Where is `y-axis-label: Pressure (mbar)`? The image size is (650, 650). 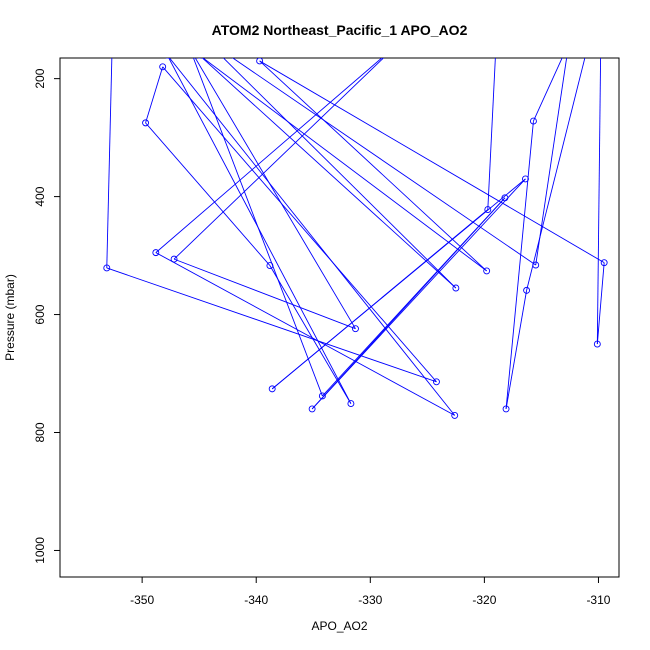 y-axis-label: Pressure (mbar) is located at coordinates (10, 317).